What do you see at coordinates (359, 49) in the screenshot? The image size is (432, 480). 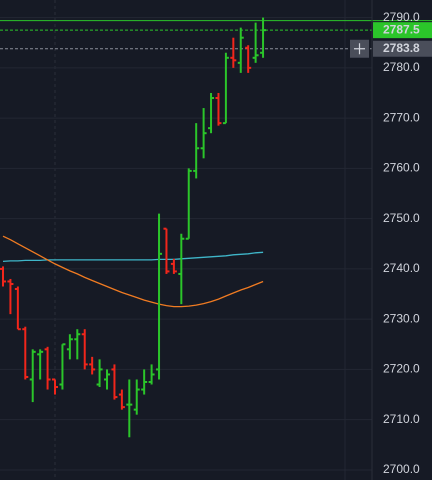 I see `add-icon` at bounding box center [359, 49].